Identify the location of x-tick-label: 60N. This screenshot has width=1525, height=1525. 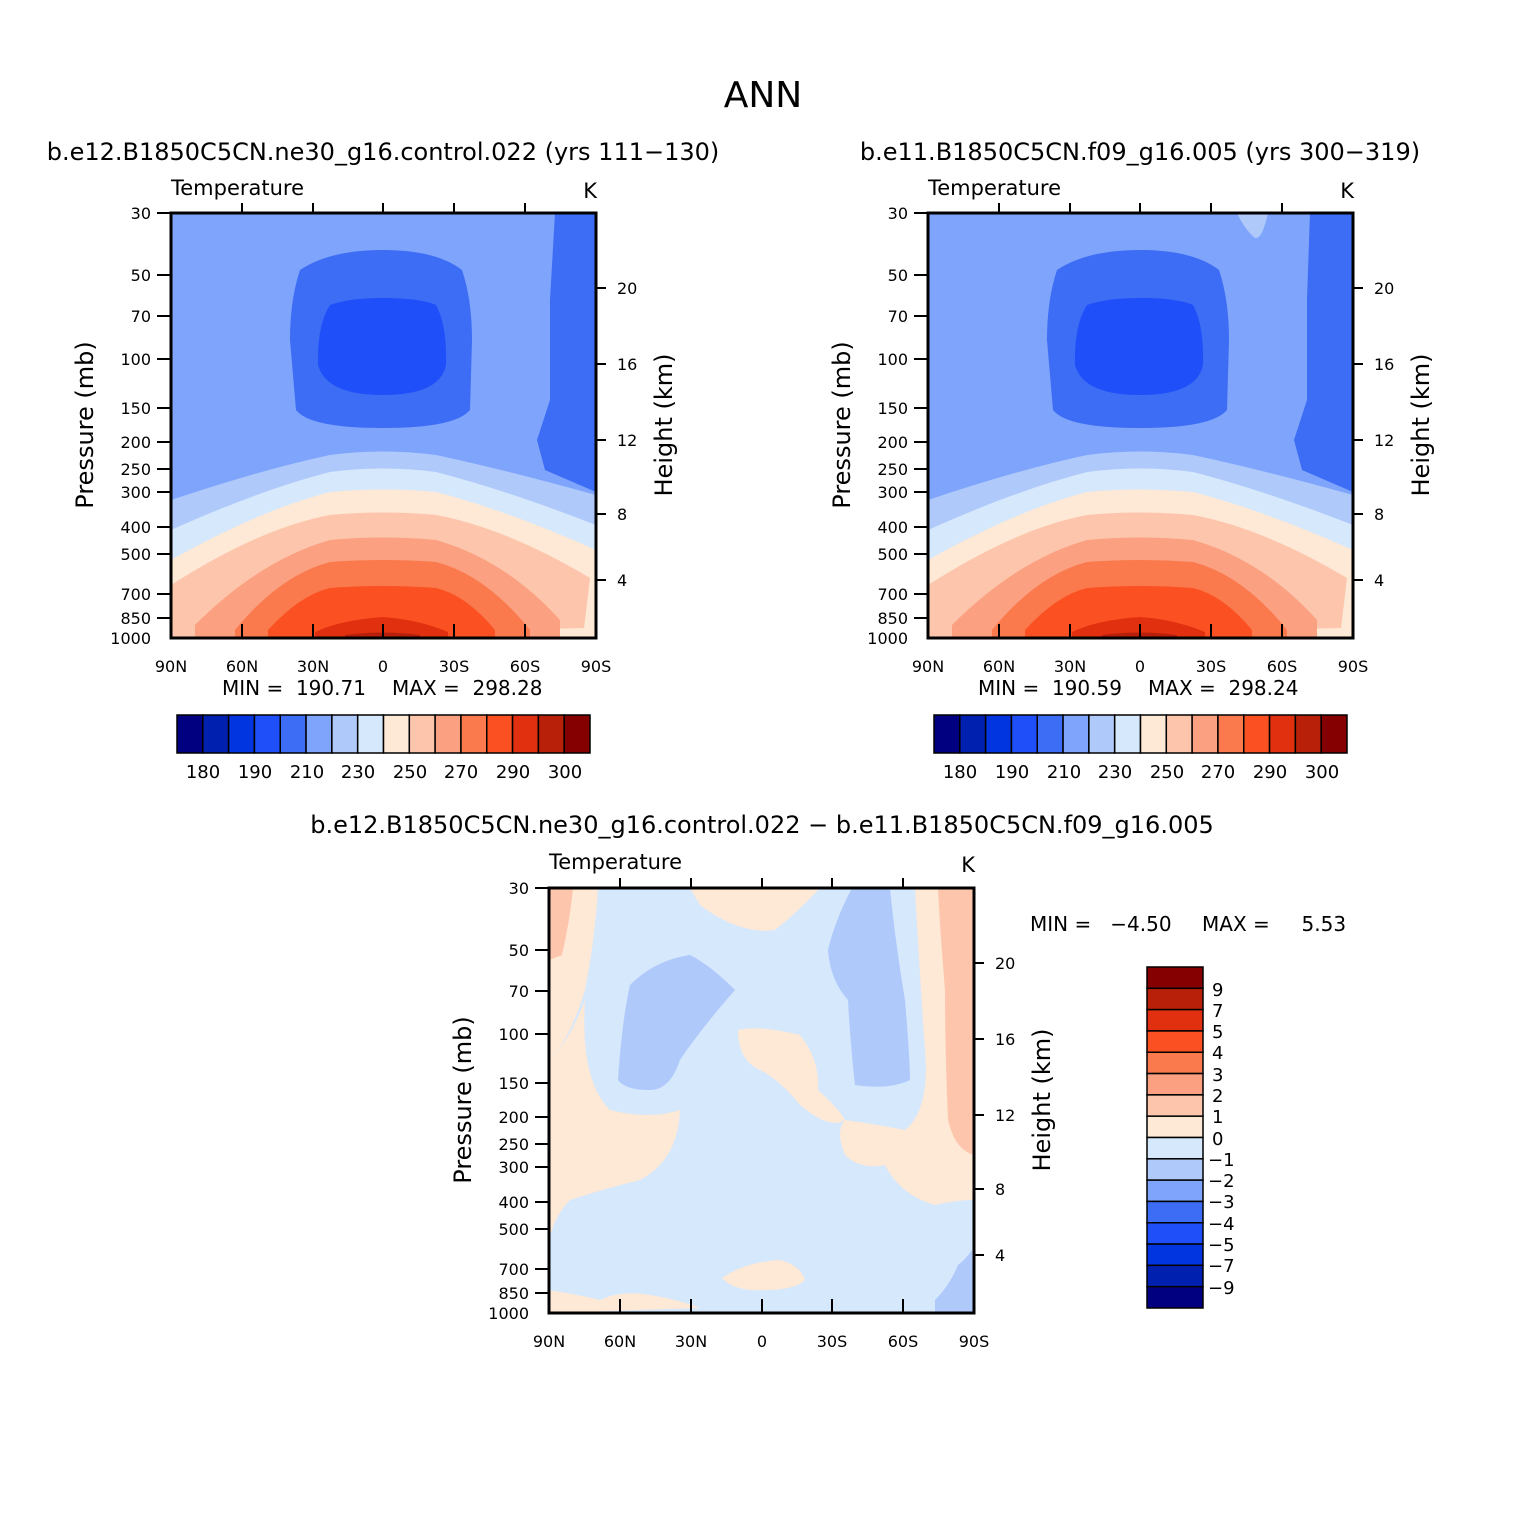
(620, 1341).